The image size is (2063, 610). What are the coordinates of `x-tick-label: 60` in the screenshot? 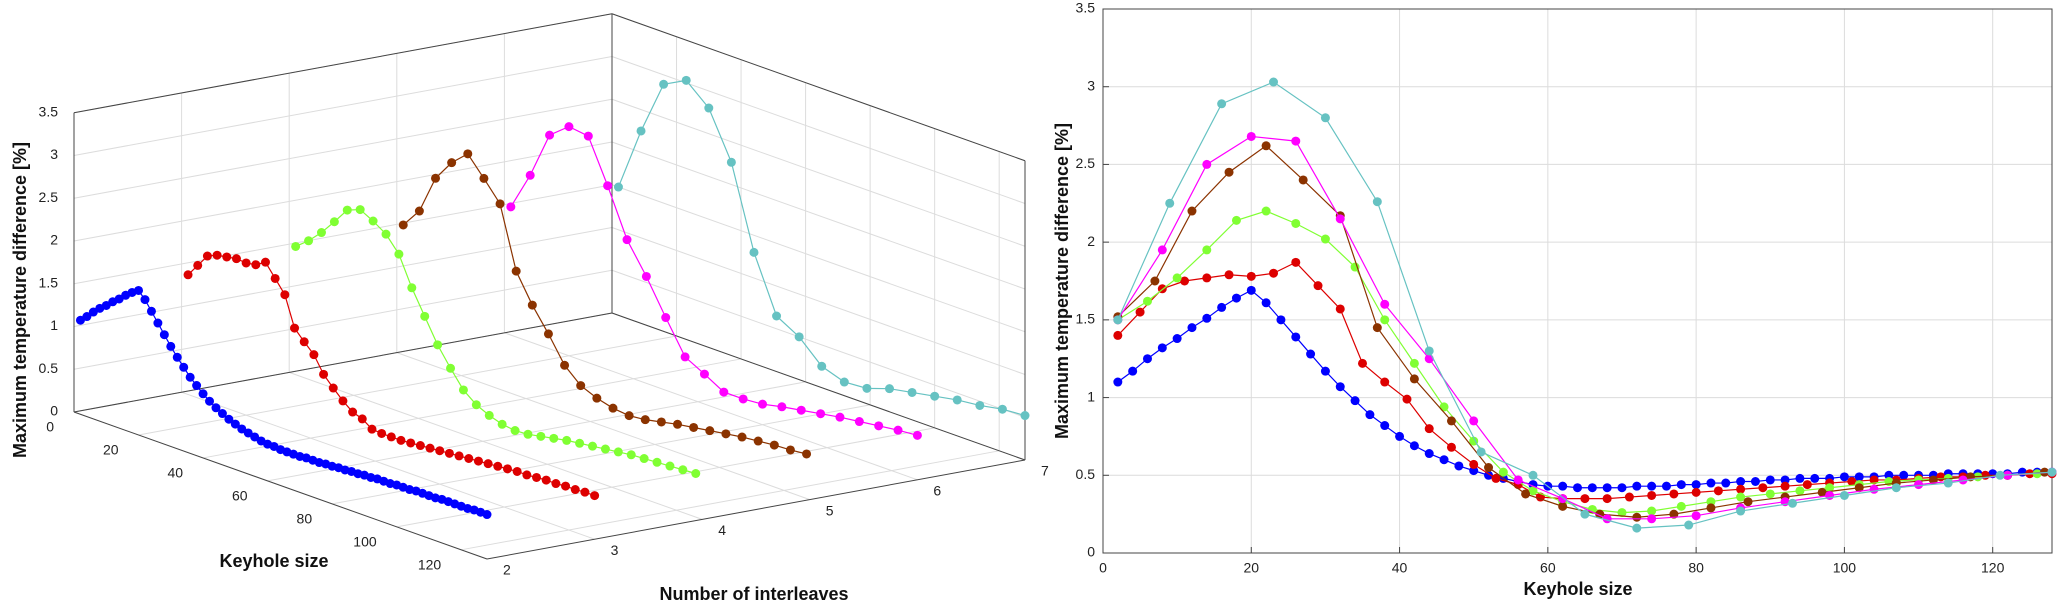 It's located at (1548, 568).